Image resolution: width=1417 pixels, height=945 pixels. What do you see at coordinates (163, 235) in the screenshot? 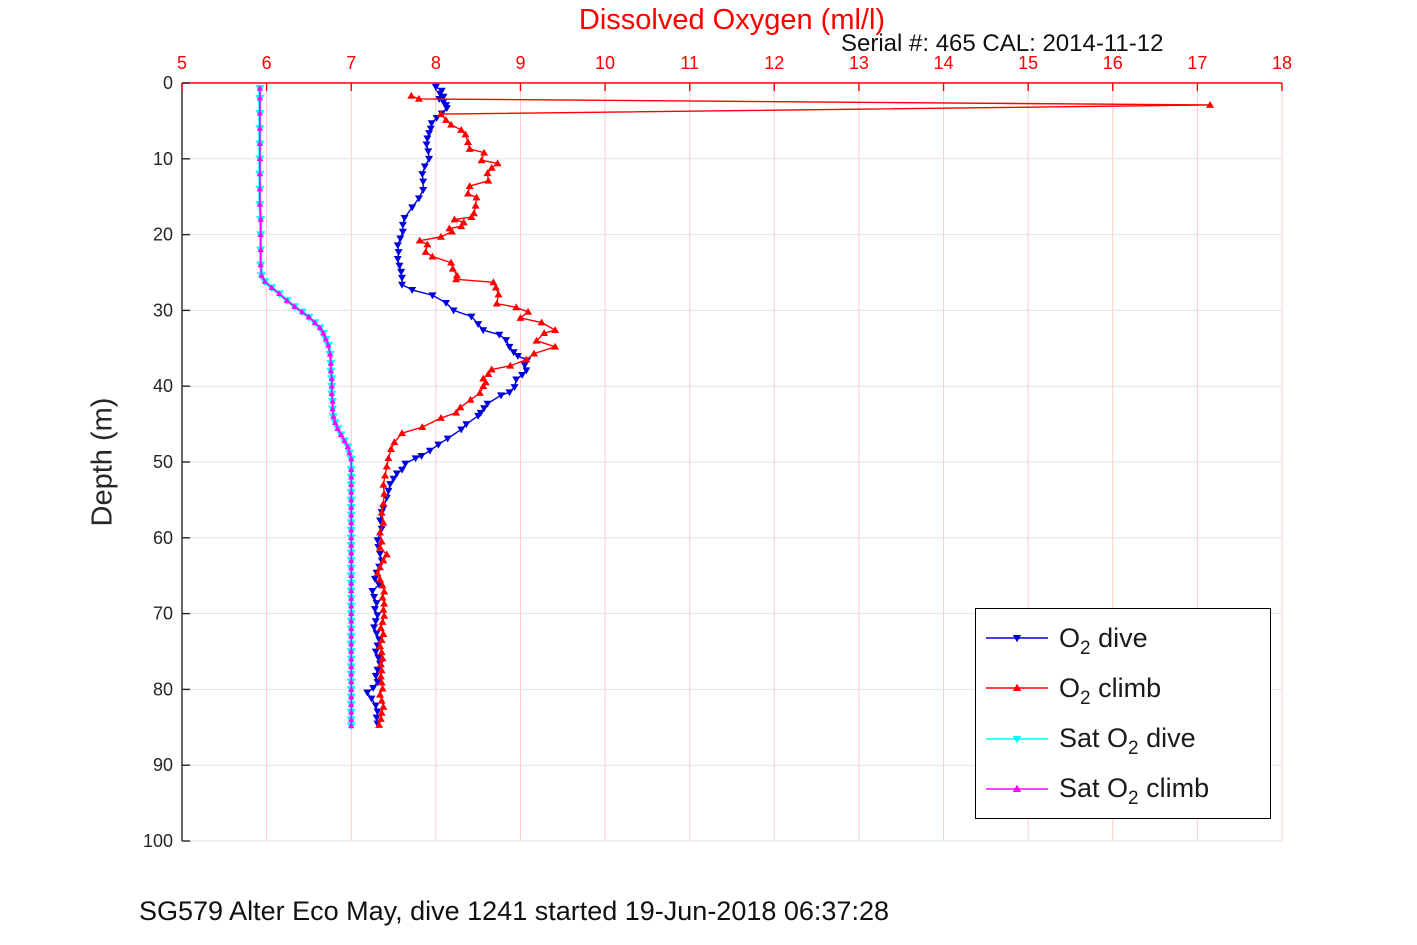
I see `y-tick-label: 20` at bounding box center [163, 235].